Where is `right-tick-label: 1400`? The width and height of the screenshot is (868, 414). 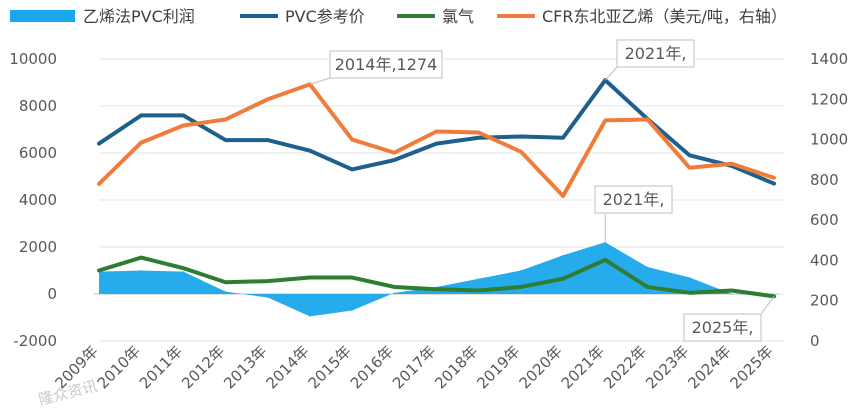 right-tick-label: 1400 is located at coordinates (829, 59).